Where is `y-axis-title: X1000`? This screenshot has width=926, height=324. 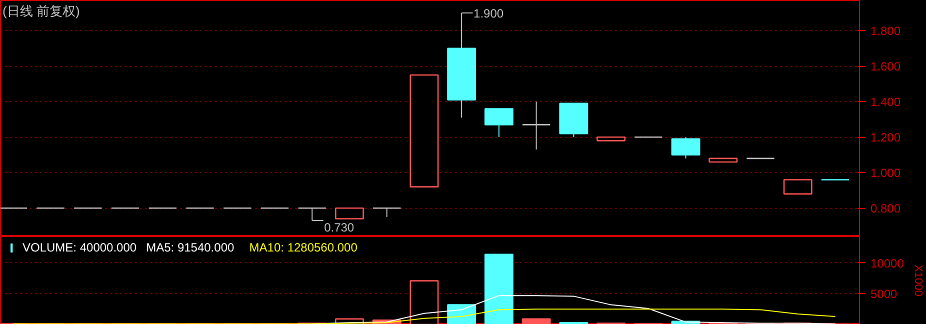
y-axis-title: X1000 is located at coordinates (918, 280).